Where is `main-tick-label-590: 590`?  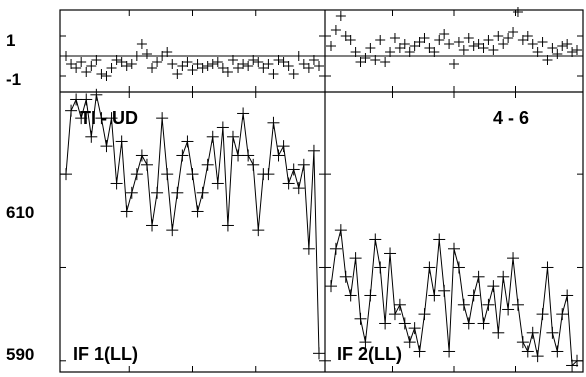 main-tick-label-590: 590 is located at coordinates (20, 354).